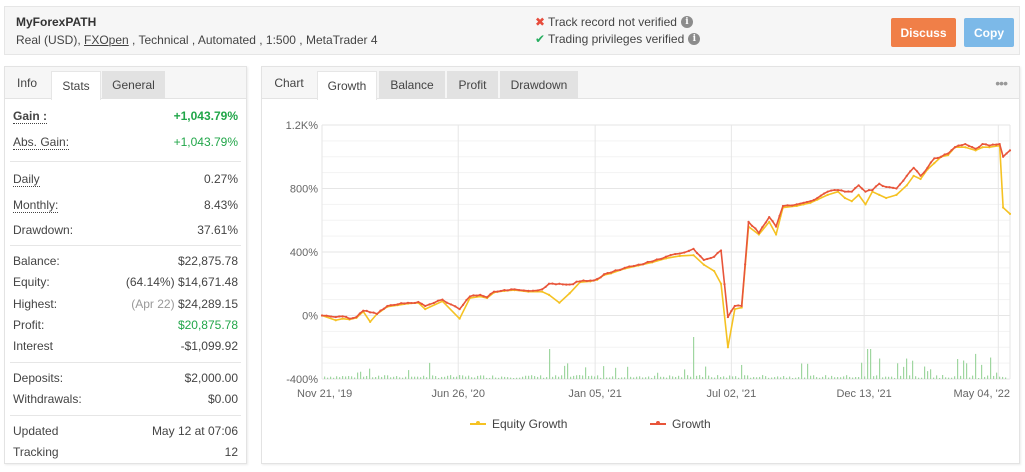 The width and height of the screenshot is (1025, 472). I want to click on abs-gain-label: Abs. Gain:, so click(41, 142).